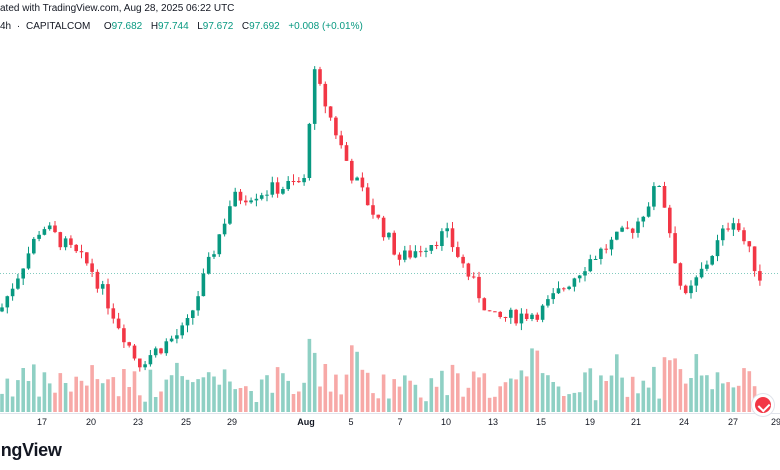 This screenshot has width=780, height=470. I want to click on high-label: H, so click(154, 26).